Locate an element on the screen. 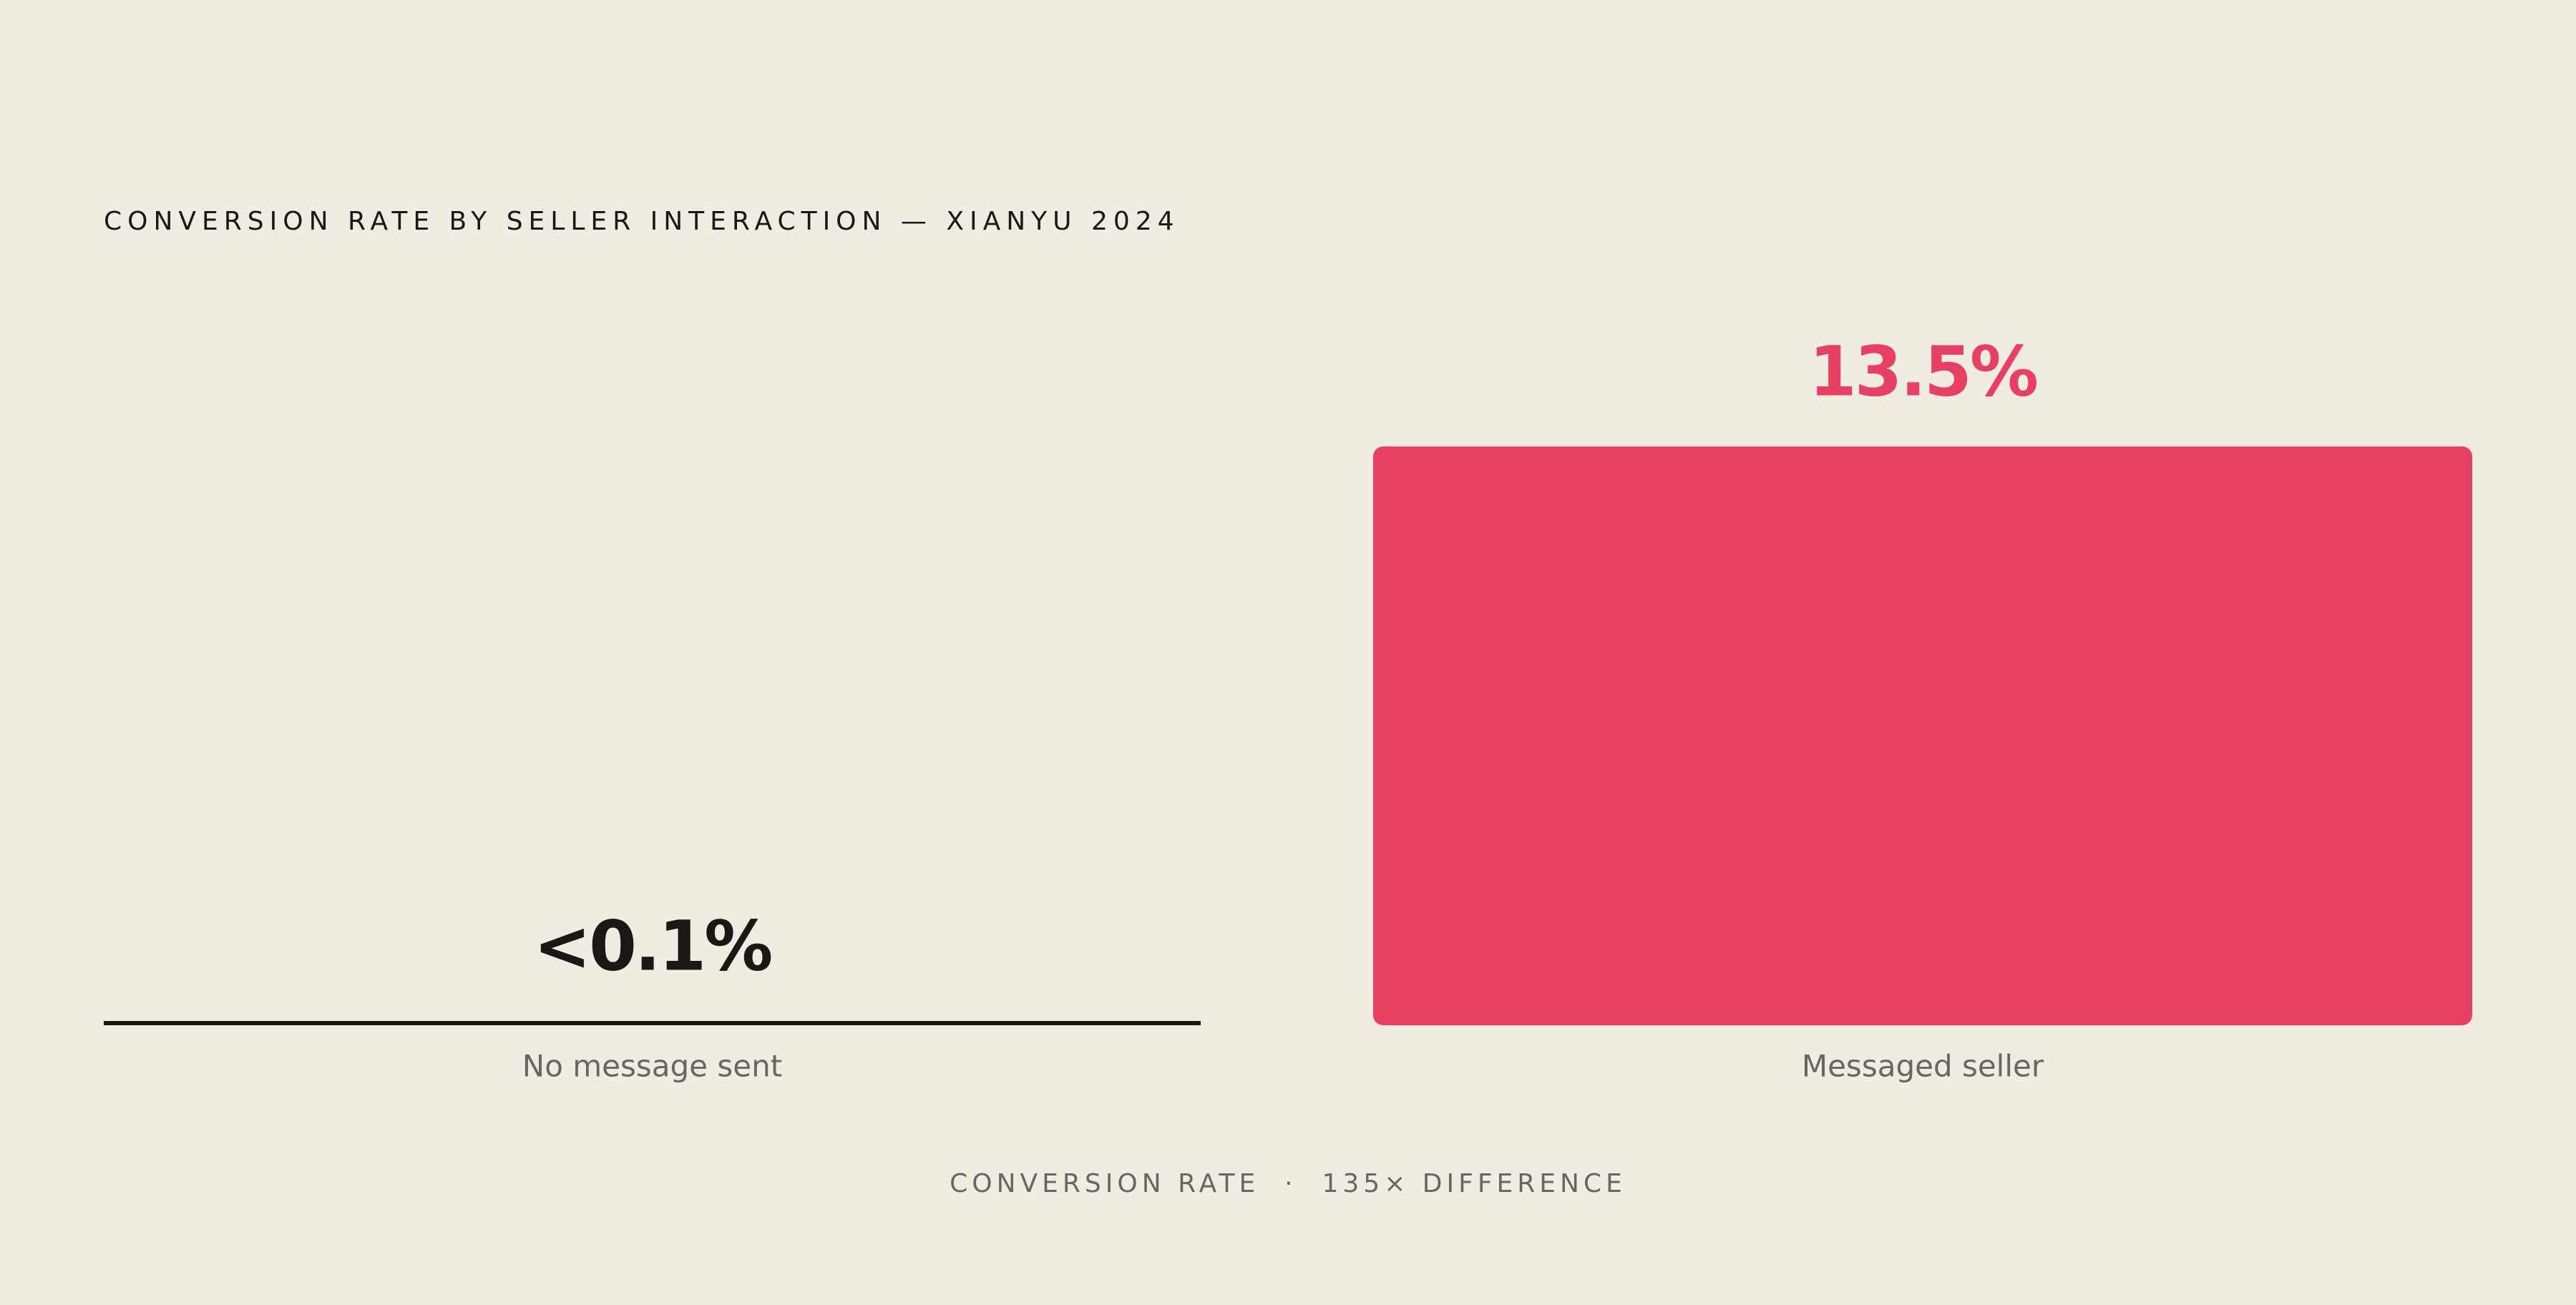 The height and width of the screenshot is (1305, 2576). category-label: Messaged seller is located at coordinates (1923, 1066).